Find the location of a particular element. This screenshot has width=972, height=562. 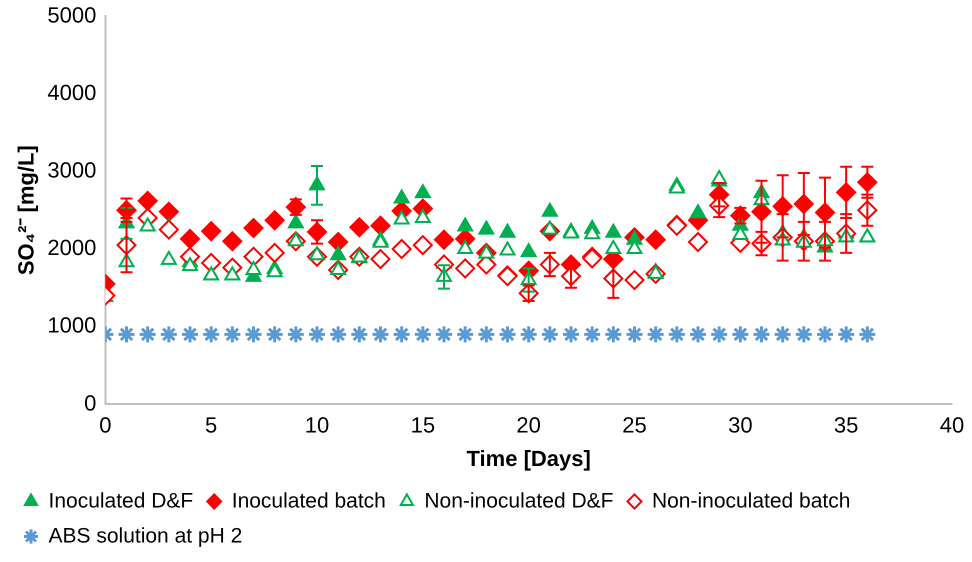

y-tick-label: 2000 is located at coordinates (71, 247).